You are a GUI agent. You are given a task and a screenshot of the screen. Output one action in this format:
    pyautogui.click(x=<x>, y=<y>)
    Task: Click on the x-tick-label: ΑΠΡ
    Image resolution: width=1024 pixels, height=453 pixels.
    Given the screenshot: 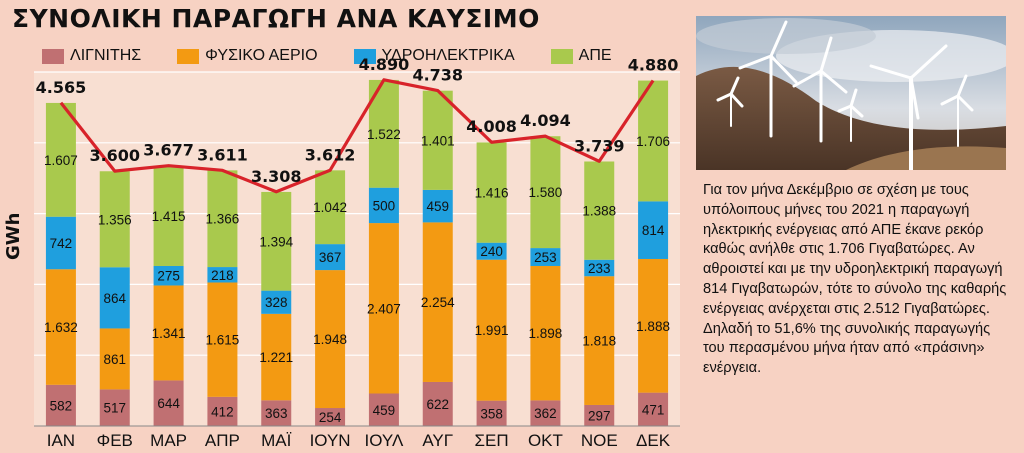 What is the action you would take?
    pyautogui.click(x=222, y=440)
    